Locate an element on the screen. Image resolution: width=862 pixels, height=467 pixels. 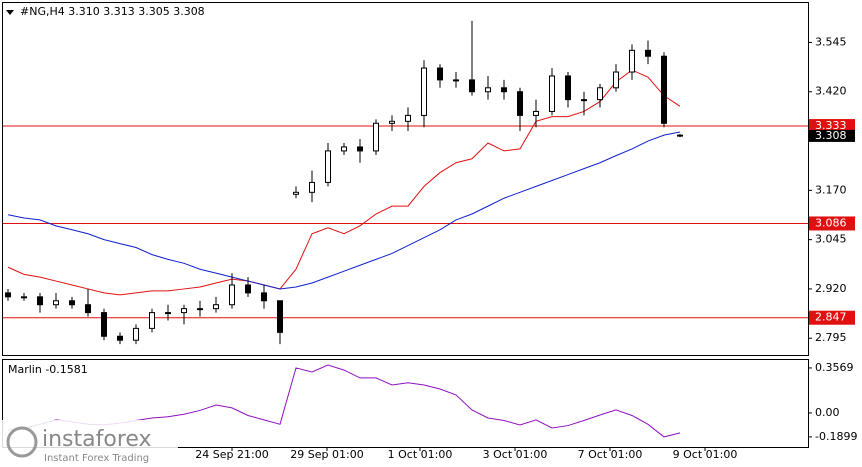
y-tick-label: 0.00 is located at coordinates (827, 412).